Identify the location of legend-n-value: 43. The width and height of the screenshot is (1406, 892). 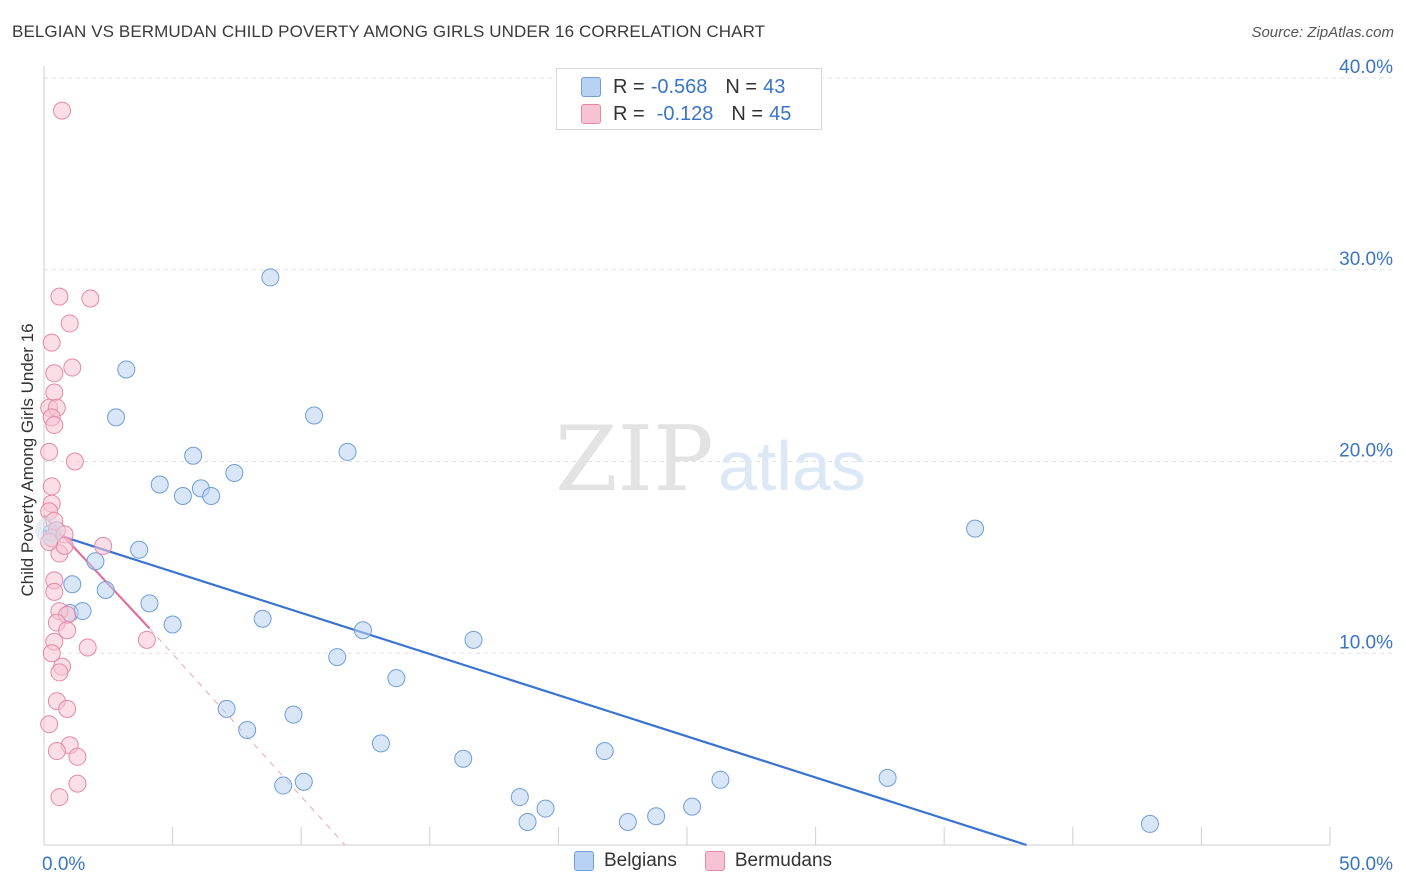
(774, 86).